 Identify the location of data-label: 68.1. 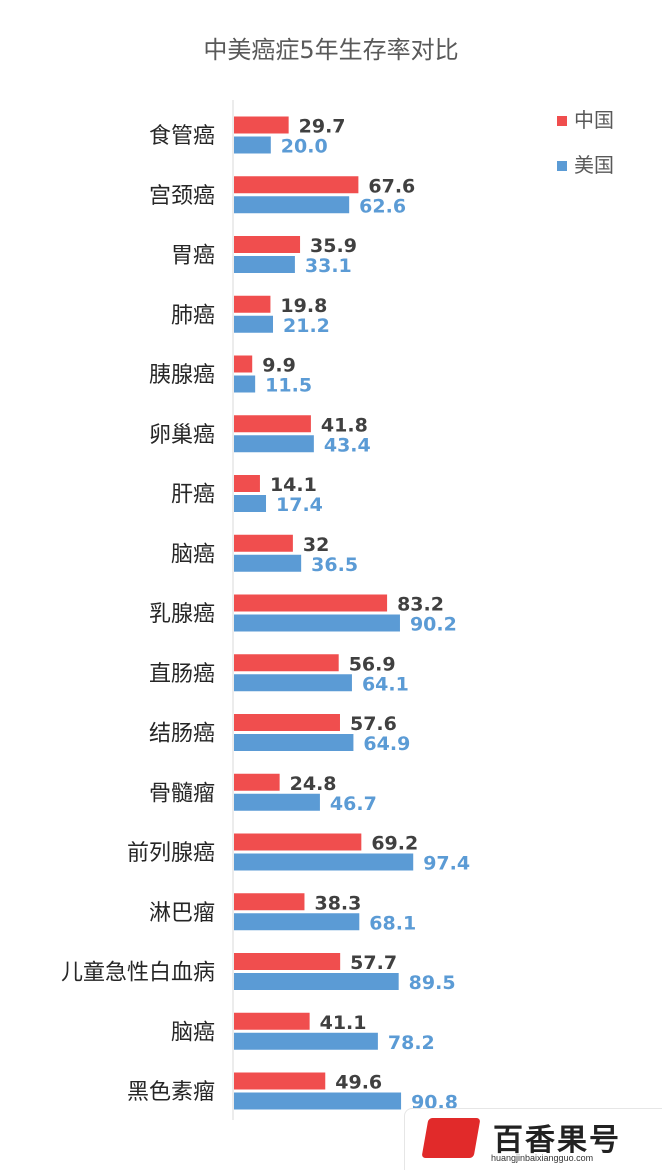
(392, 923).